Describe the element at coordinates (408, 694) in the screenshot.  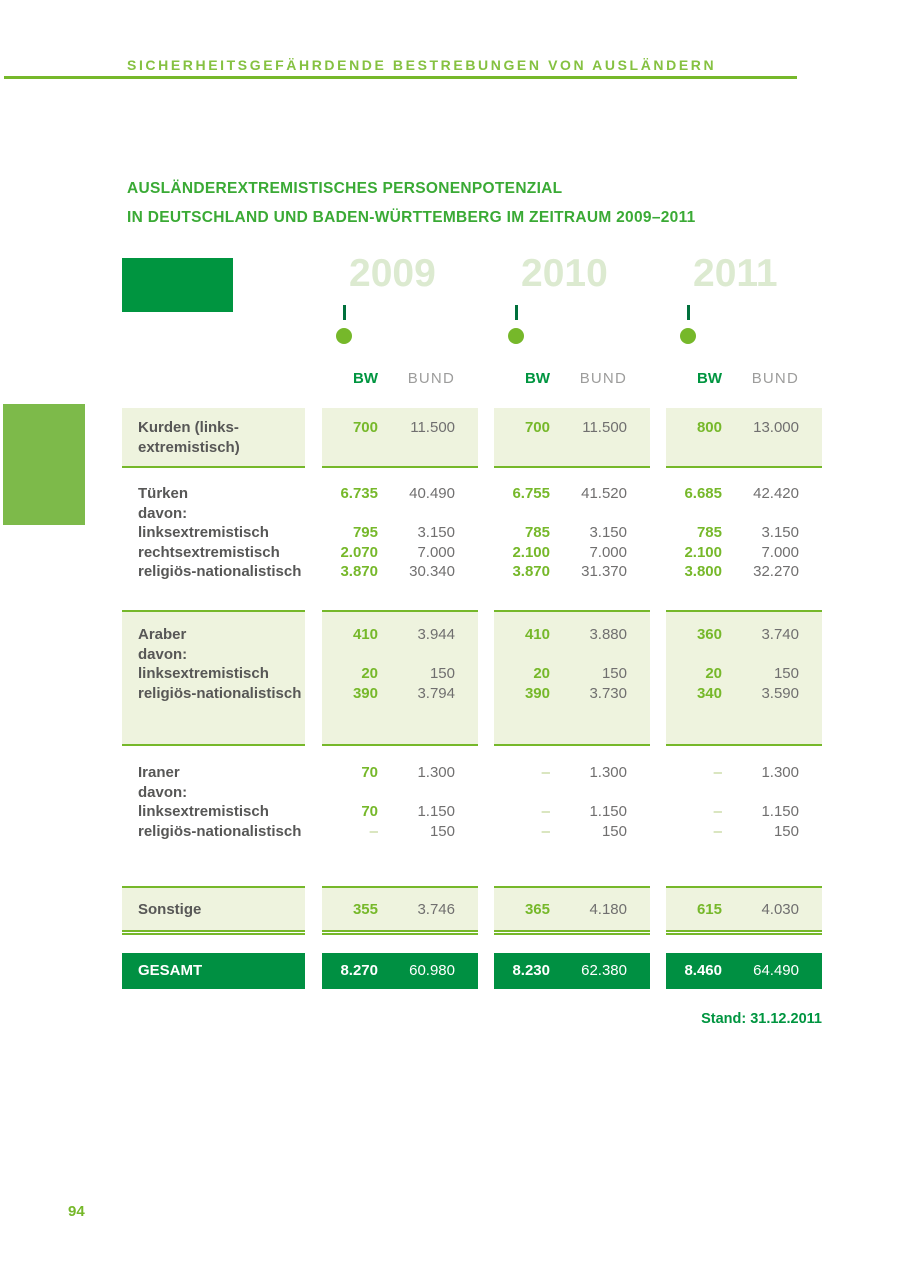
I see `cell-2009: 390 3.794` at that location.